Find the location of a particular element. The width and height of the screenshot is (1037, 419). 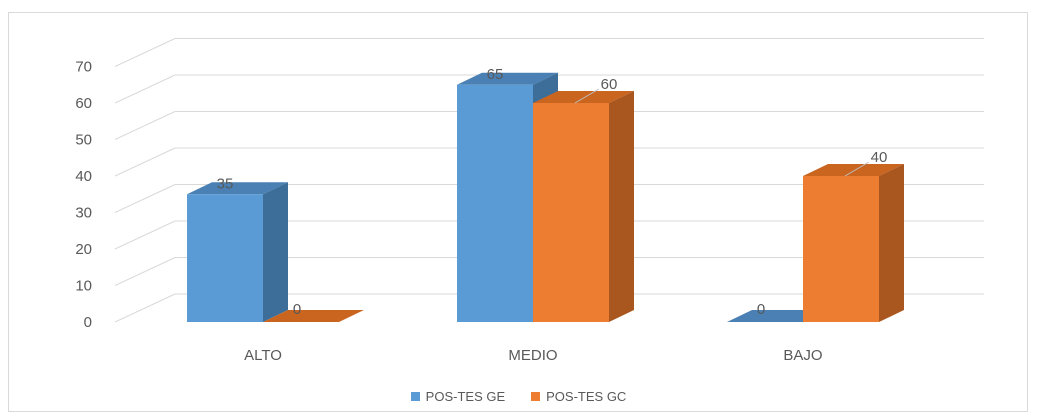

legend: POS-TES GE POS-TES GC is located at coordinates (518, 396).